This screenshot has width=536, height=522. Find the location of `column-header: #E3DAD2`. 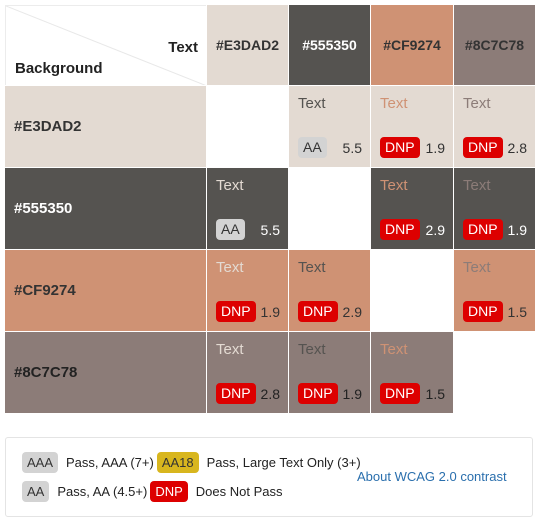

column-header: #E3DAD2 is located at coordinates (247, 45).